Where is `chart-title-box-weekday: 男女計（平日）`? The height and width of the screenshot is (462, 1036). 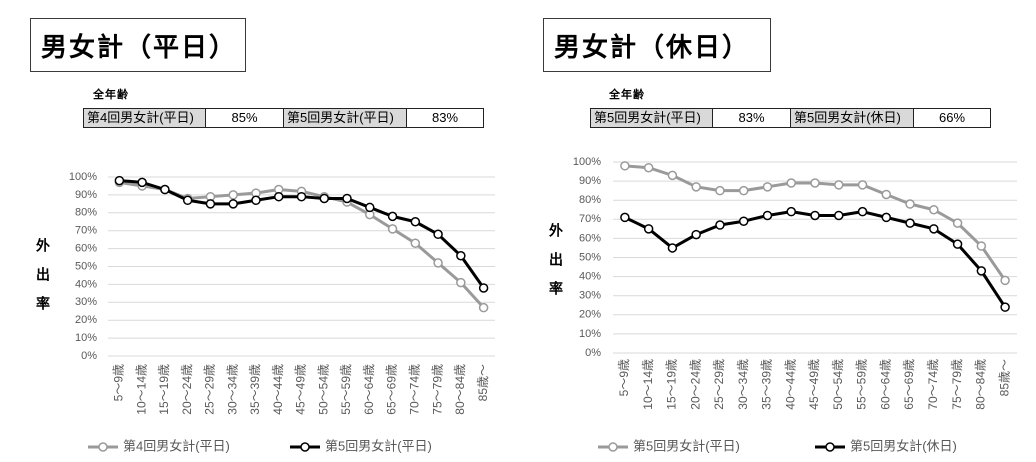
chart-title-box-weekday: 男女計（平日） is located at coordinates (138, 45).